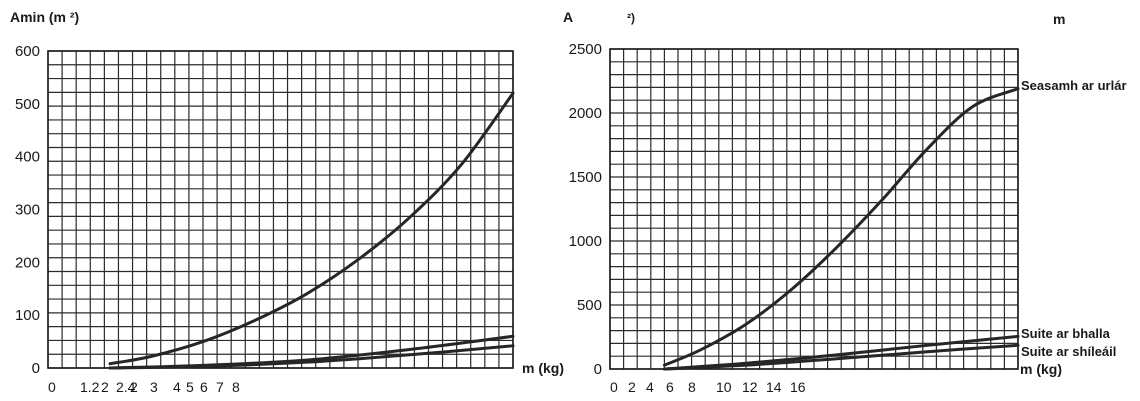 The image size is (1140, 401). Describe the element at coordinates (154, 387) in the screenshot. I see `x-tick-label: 3` at that location.